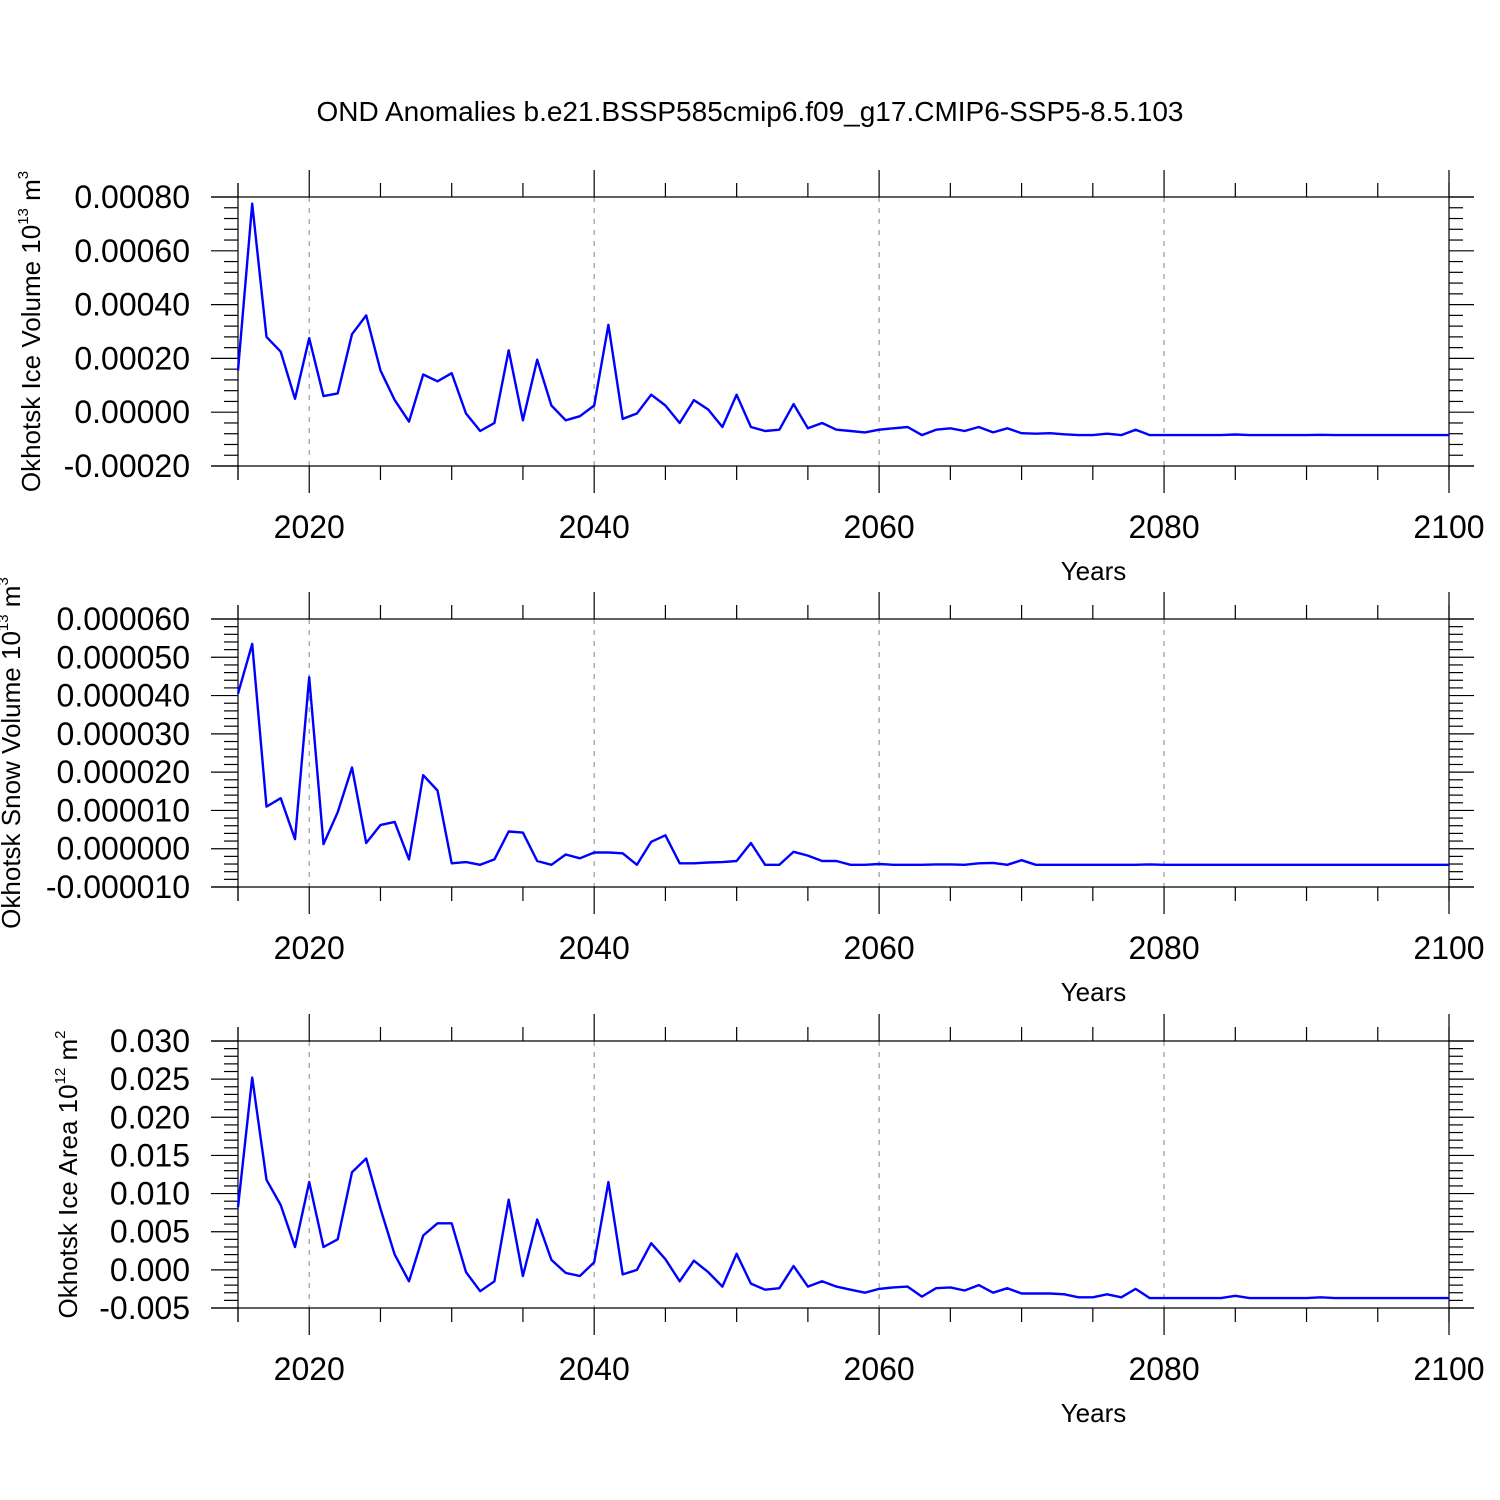  What do you see at coordinates (132, 251) in the screenshot?
I see `y-tick-label: 0.00060` at bounding box center [132, 251].